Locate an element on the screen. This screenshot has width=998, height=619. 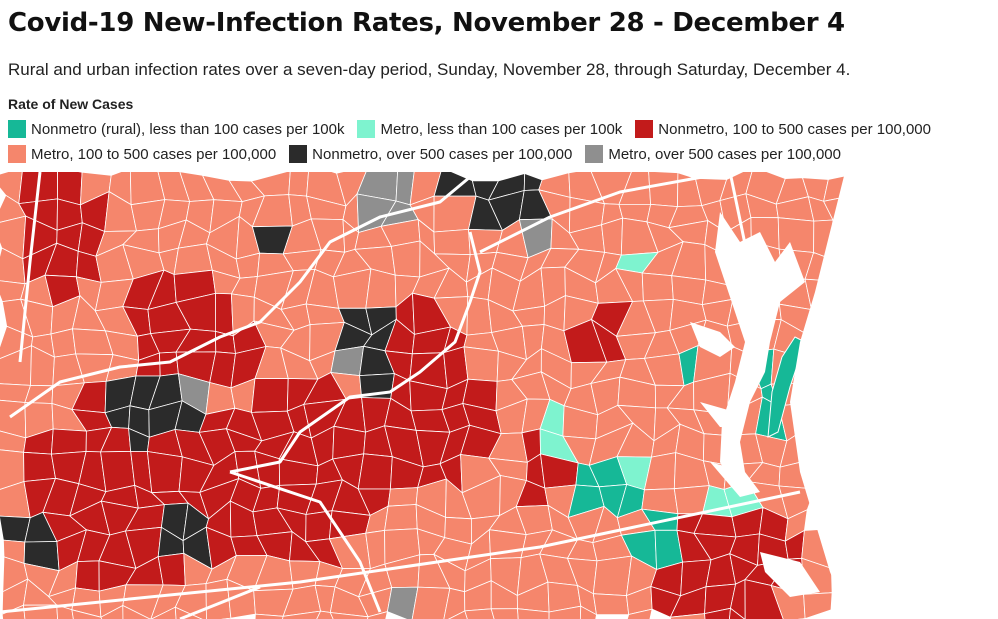
legend-label: Metro, over 500 cases per 100,000 is located at coordinates (724, 154).